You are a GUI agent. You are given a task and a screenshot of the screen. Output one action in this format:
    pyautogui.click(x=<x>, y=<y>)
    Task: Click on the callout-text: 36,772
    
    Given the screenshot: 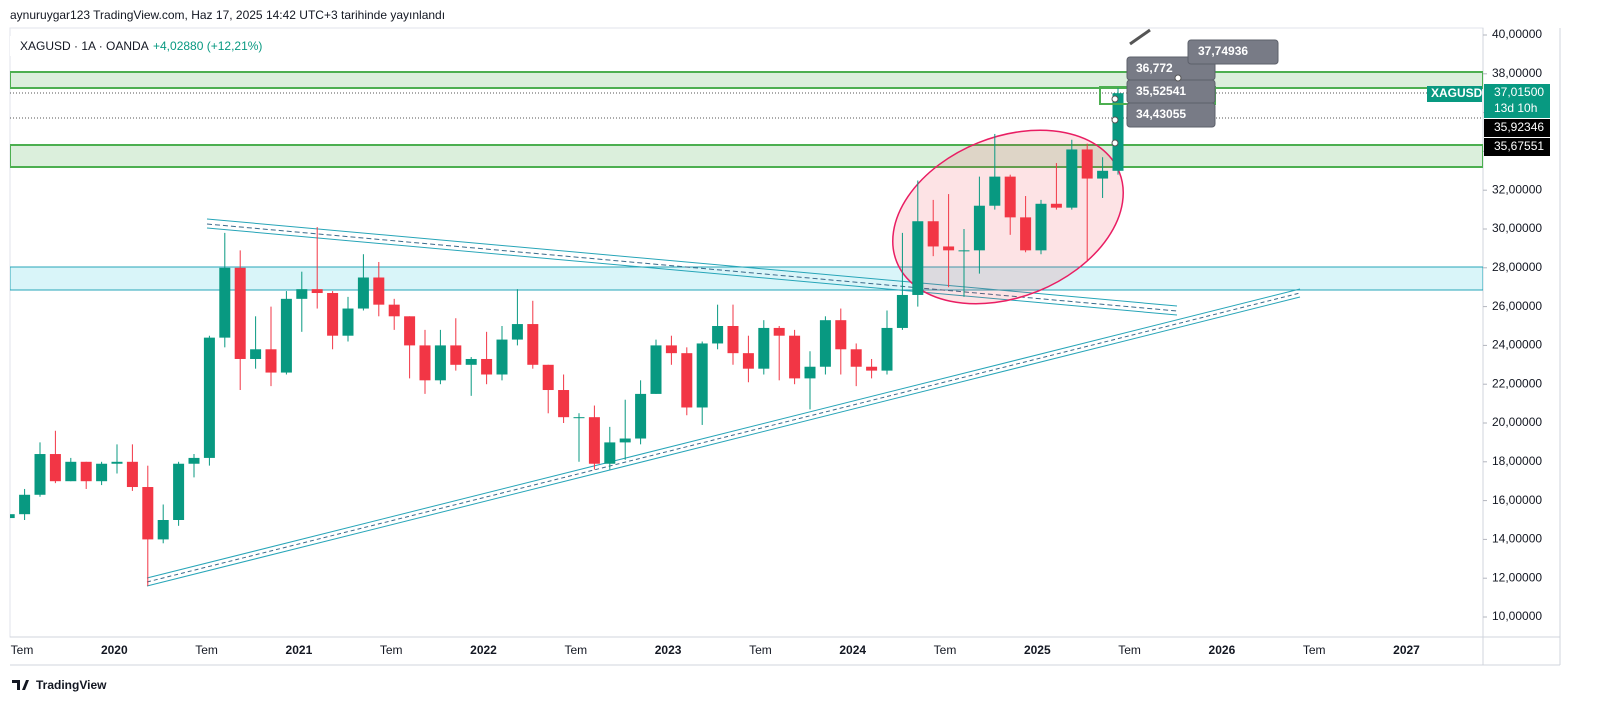 What is the action you would take?
    pyautogui.click(x=1154, y=68)
    